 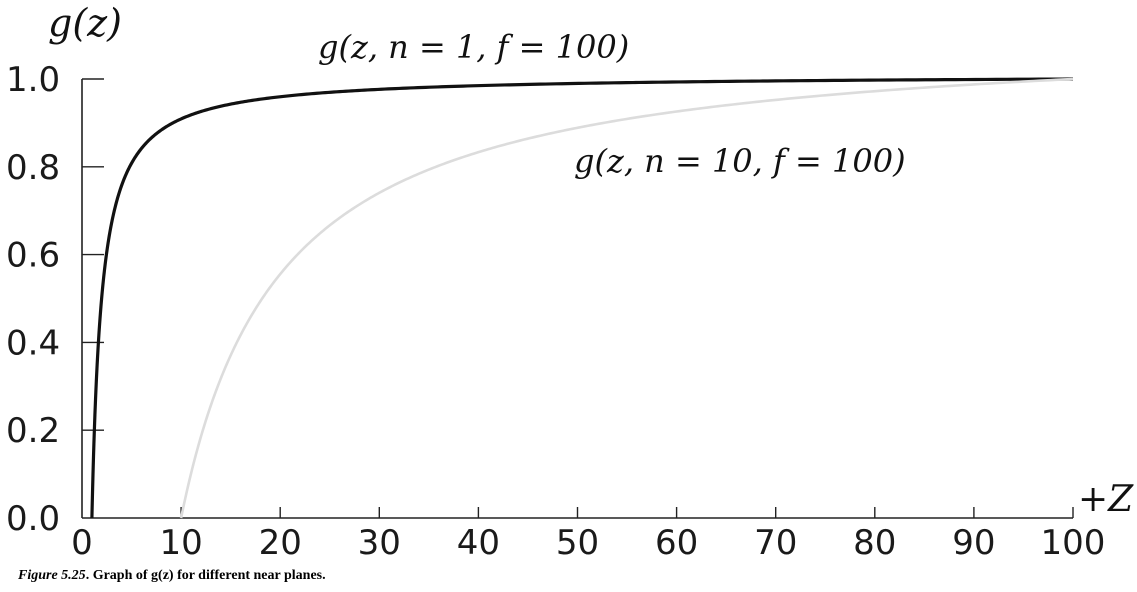 I want to click on y-tick-label: 0.6, so click(x=33, y=256).